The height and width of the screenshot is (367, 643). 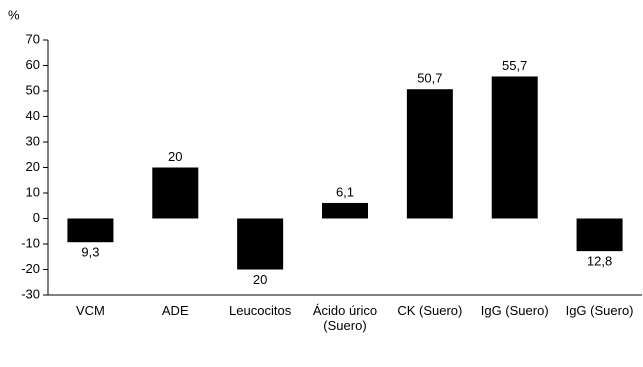 I want to click on data-label: 12,8, so click(x=599, y=261).